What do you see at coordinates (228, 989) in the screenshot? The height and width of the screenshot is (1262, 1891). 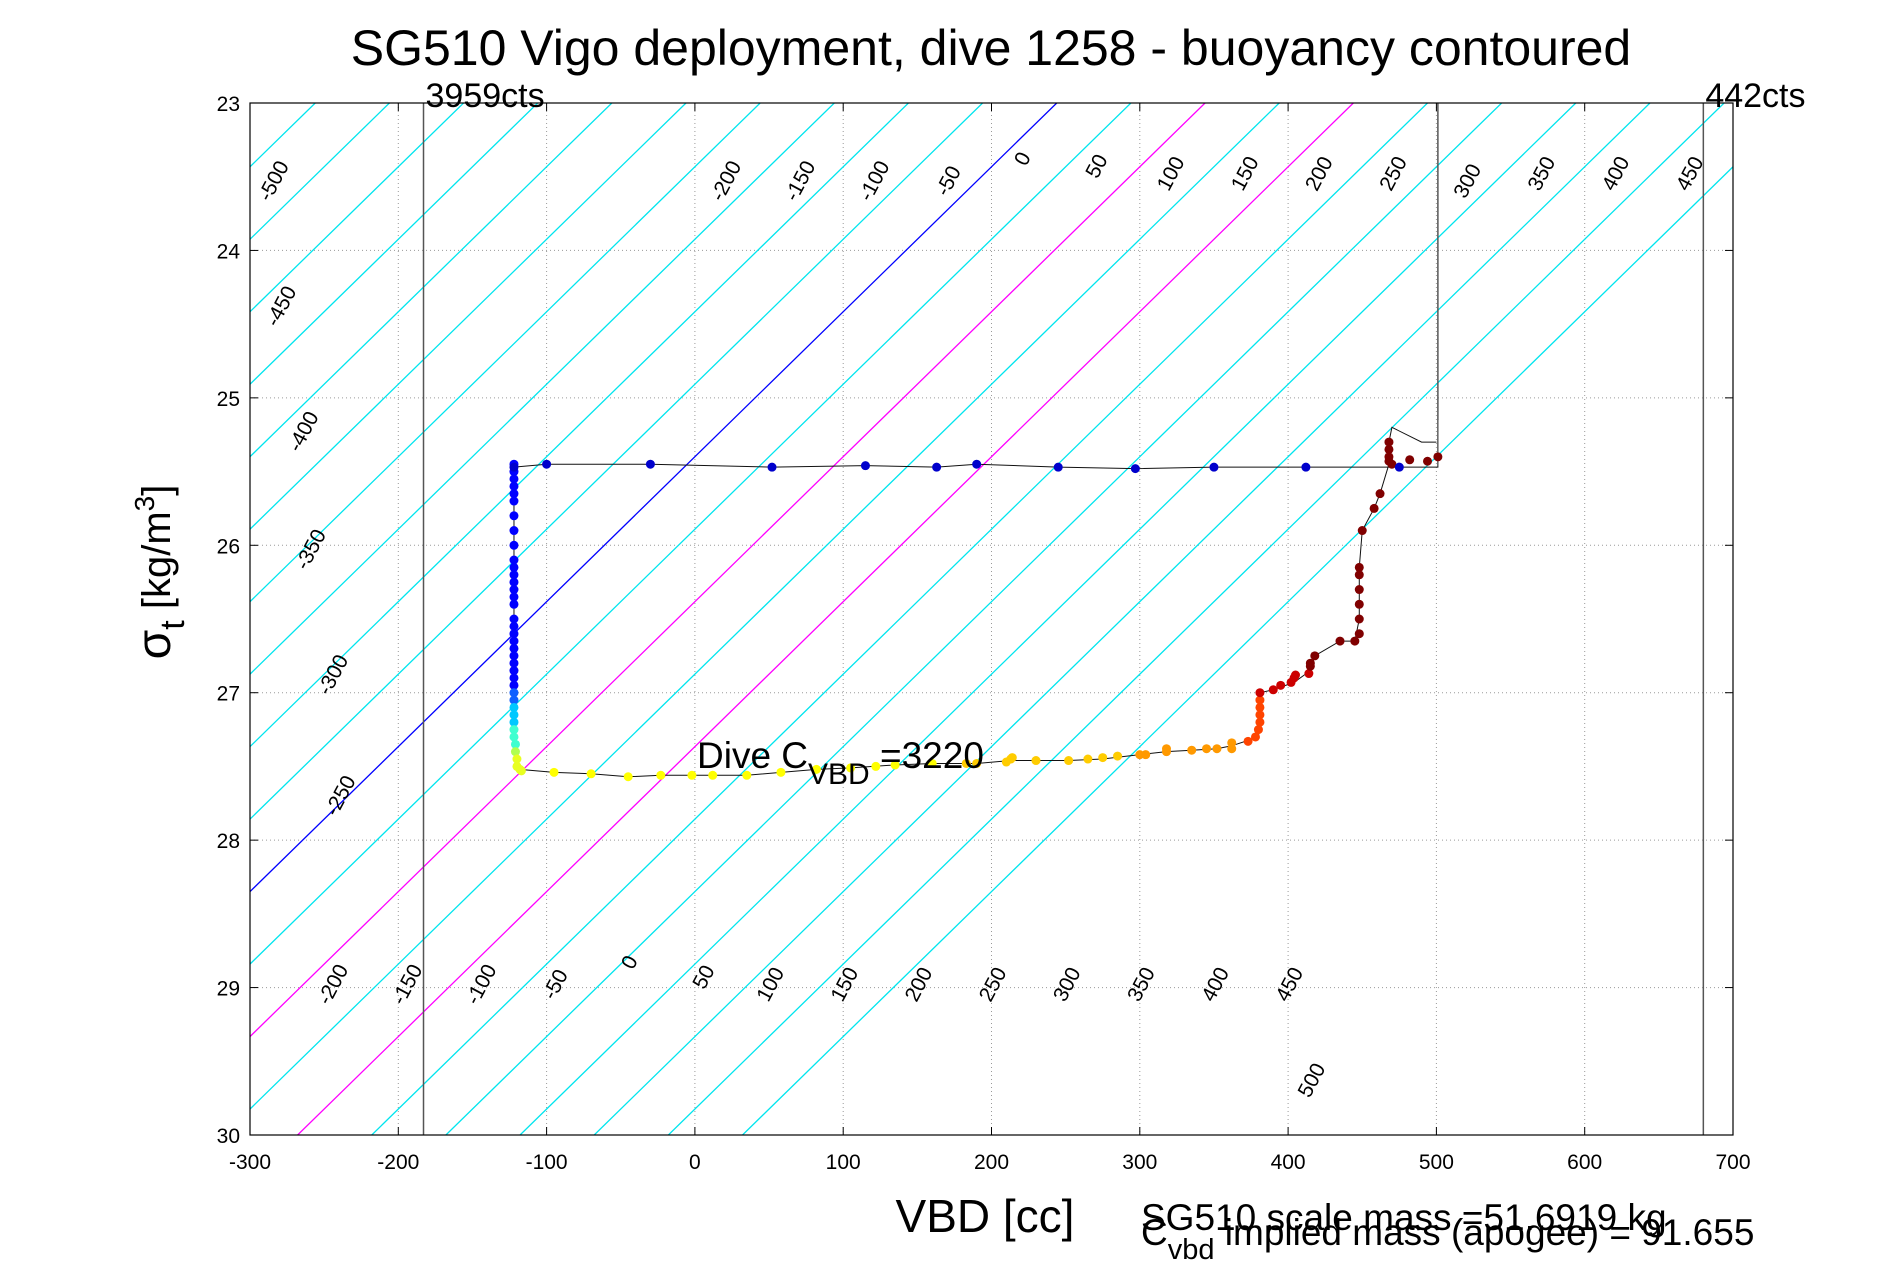 I see `y-tick-label: 29` at bounding box center [228, 989].